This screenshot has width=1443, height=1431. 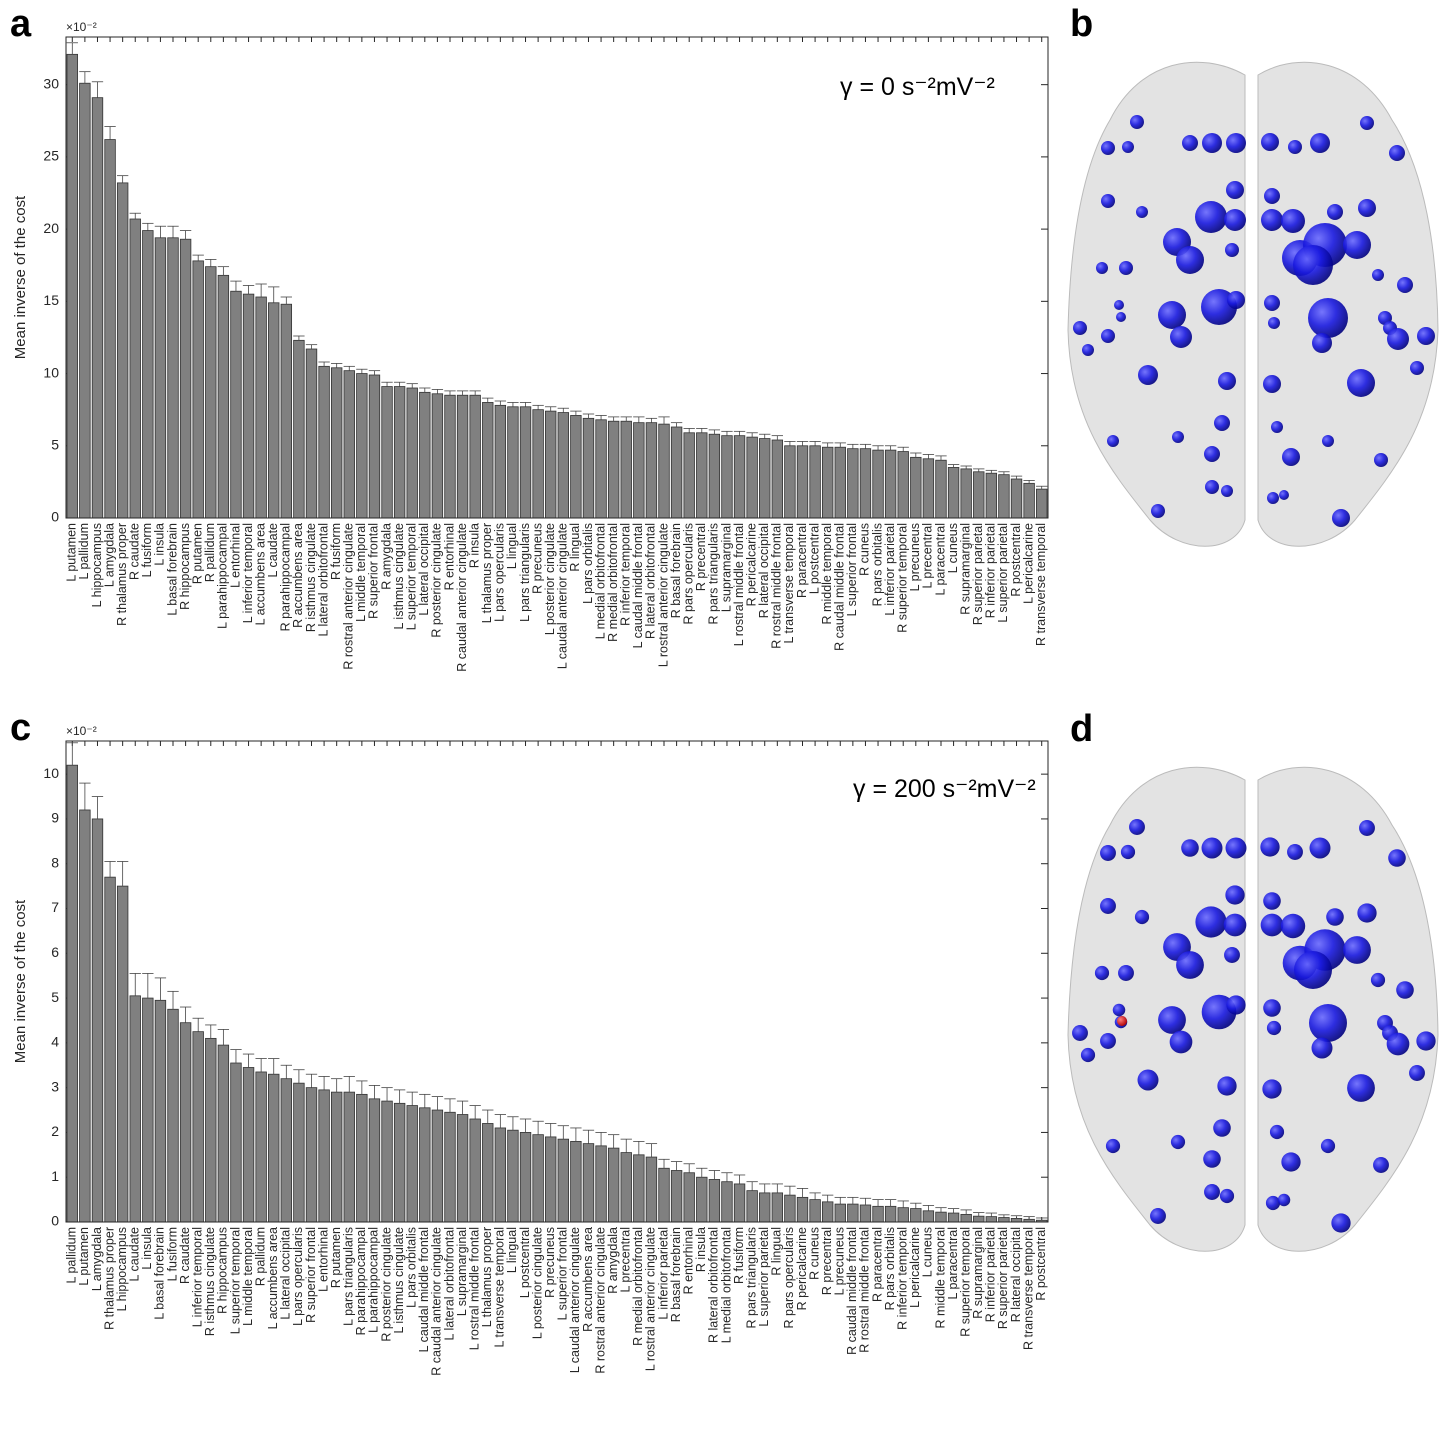 I want to click on x-tick-label: R basal forebrain, so click(x=676, y=570).